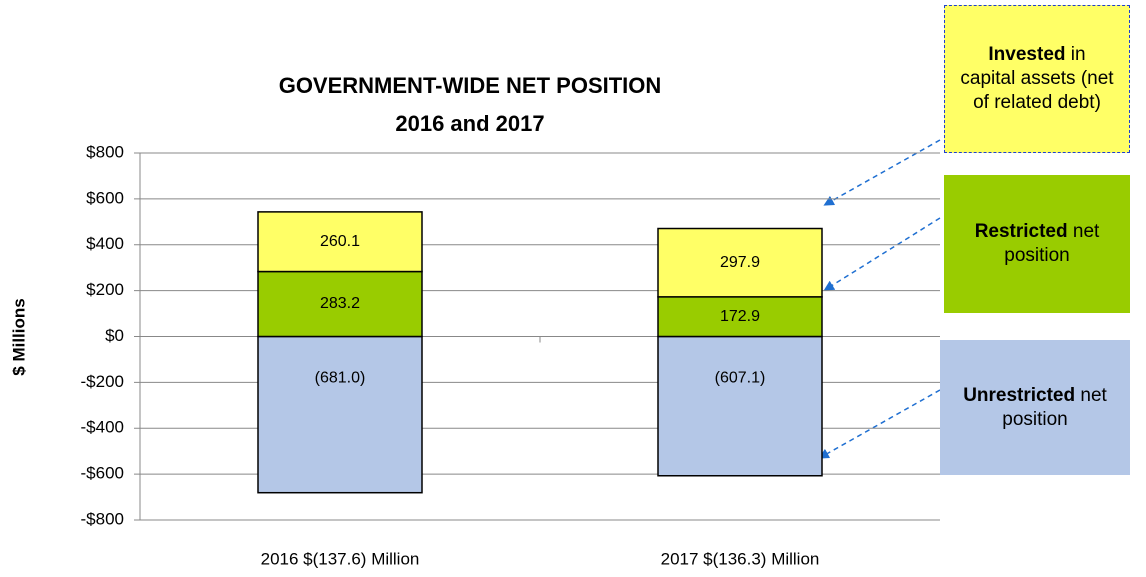  What do you see at coordinates (102, 473) in the screenshot?
I see `y-tick-label: -$600` at bounding box center [102, 473].